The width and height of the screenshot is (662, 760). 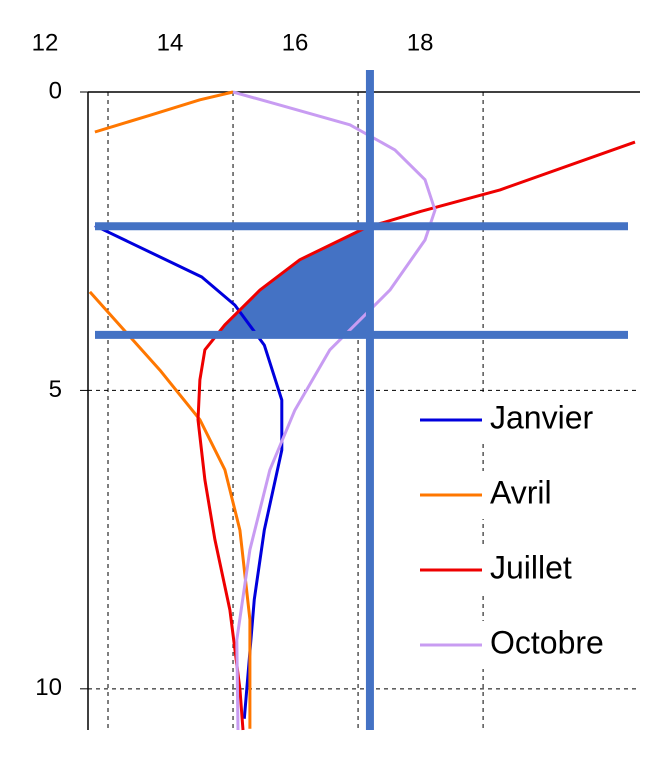 I want to click on y-tick-label: 10, so click(x=48, y=687).